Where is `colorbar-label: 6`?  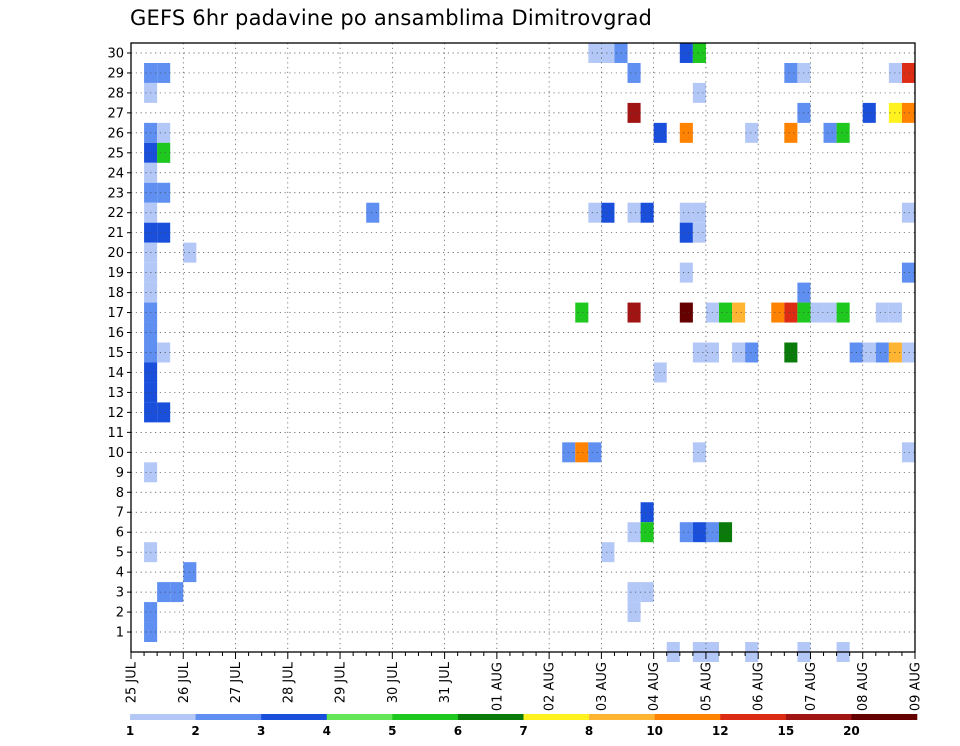 colorbar-label: 6 is located at coordinates (458, 731).